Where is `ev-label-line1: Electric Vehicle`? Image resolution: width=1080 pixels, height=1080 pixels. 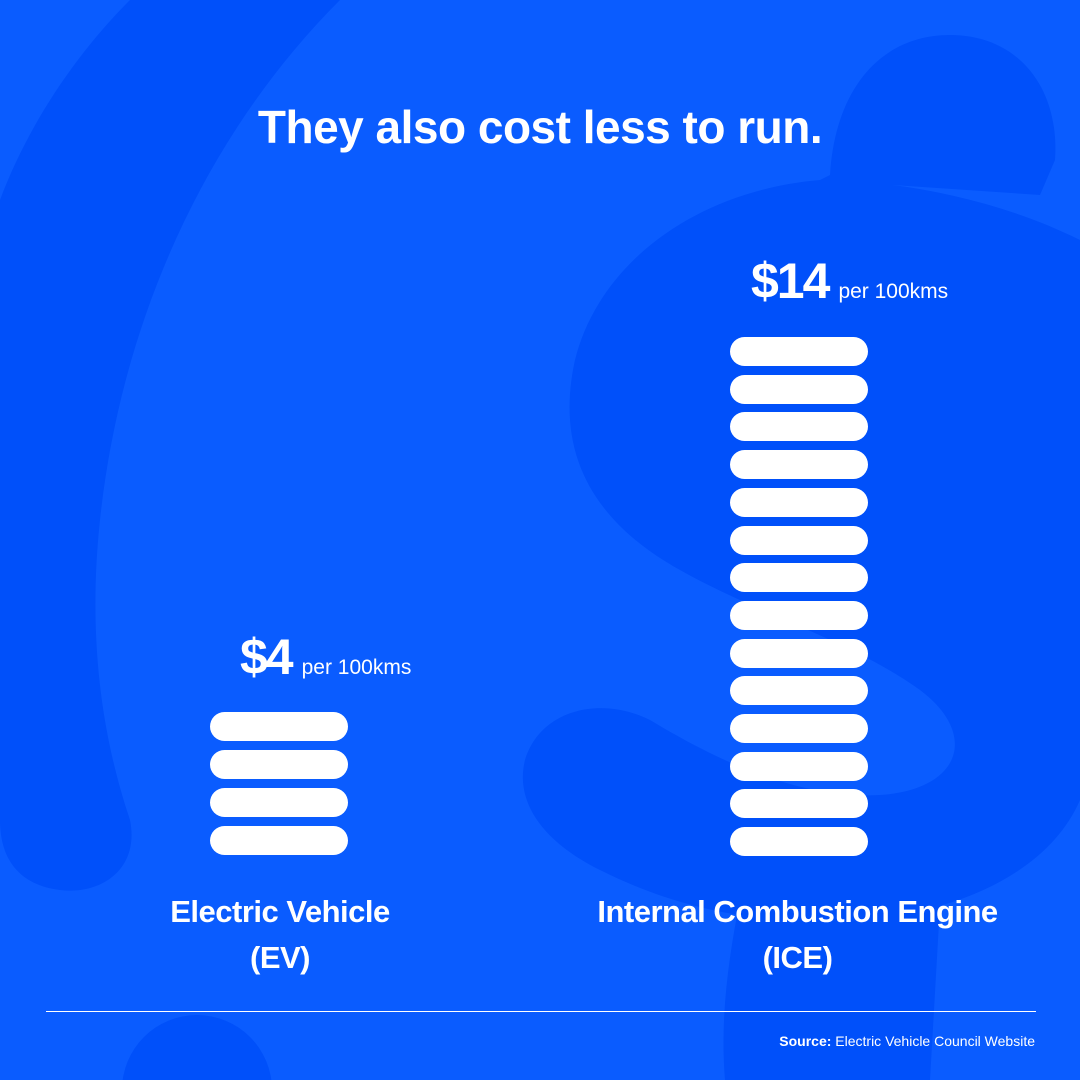 ev-label-line1: Electric Vehicle is located at coordinates (280, 911).